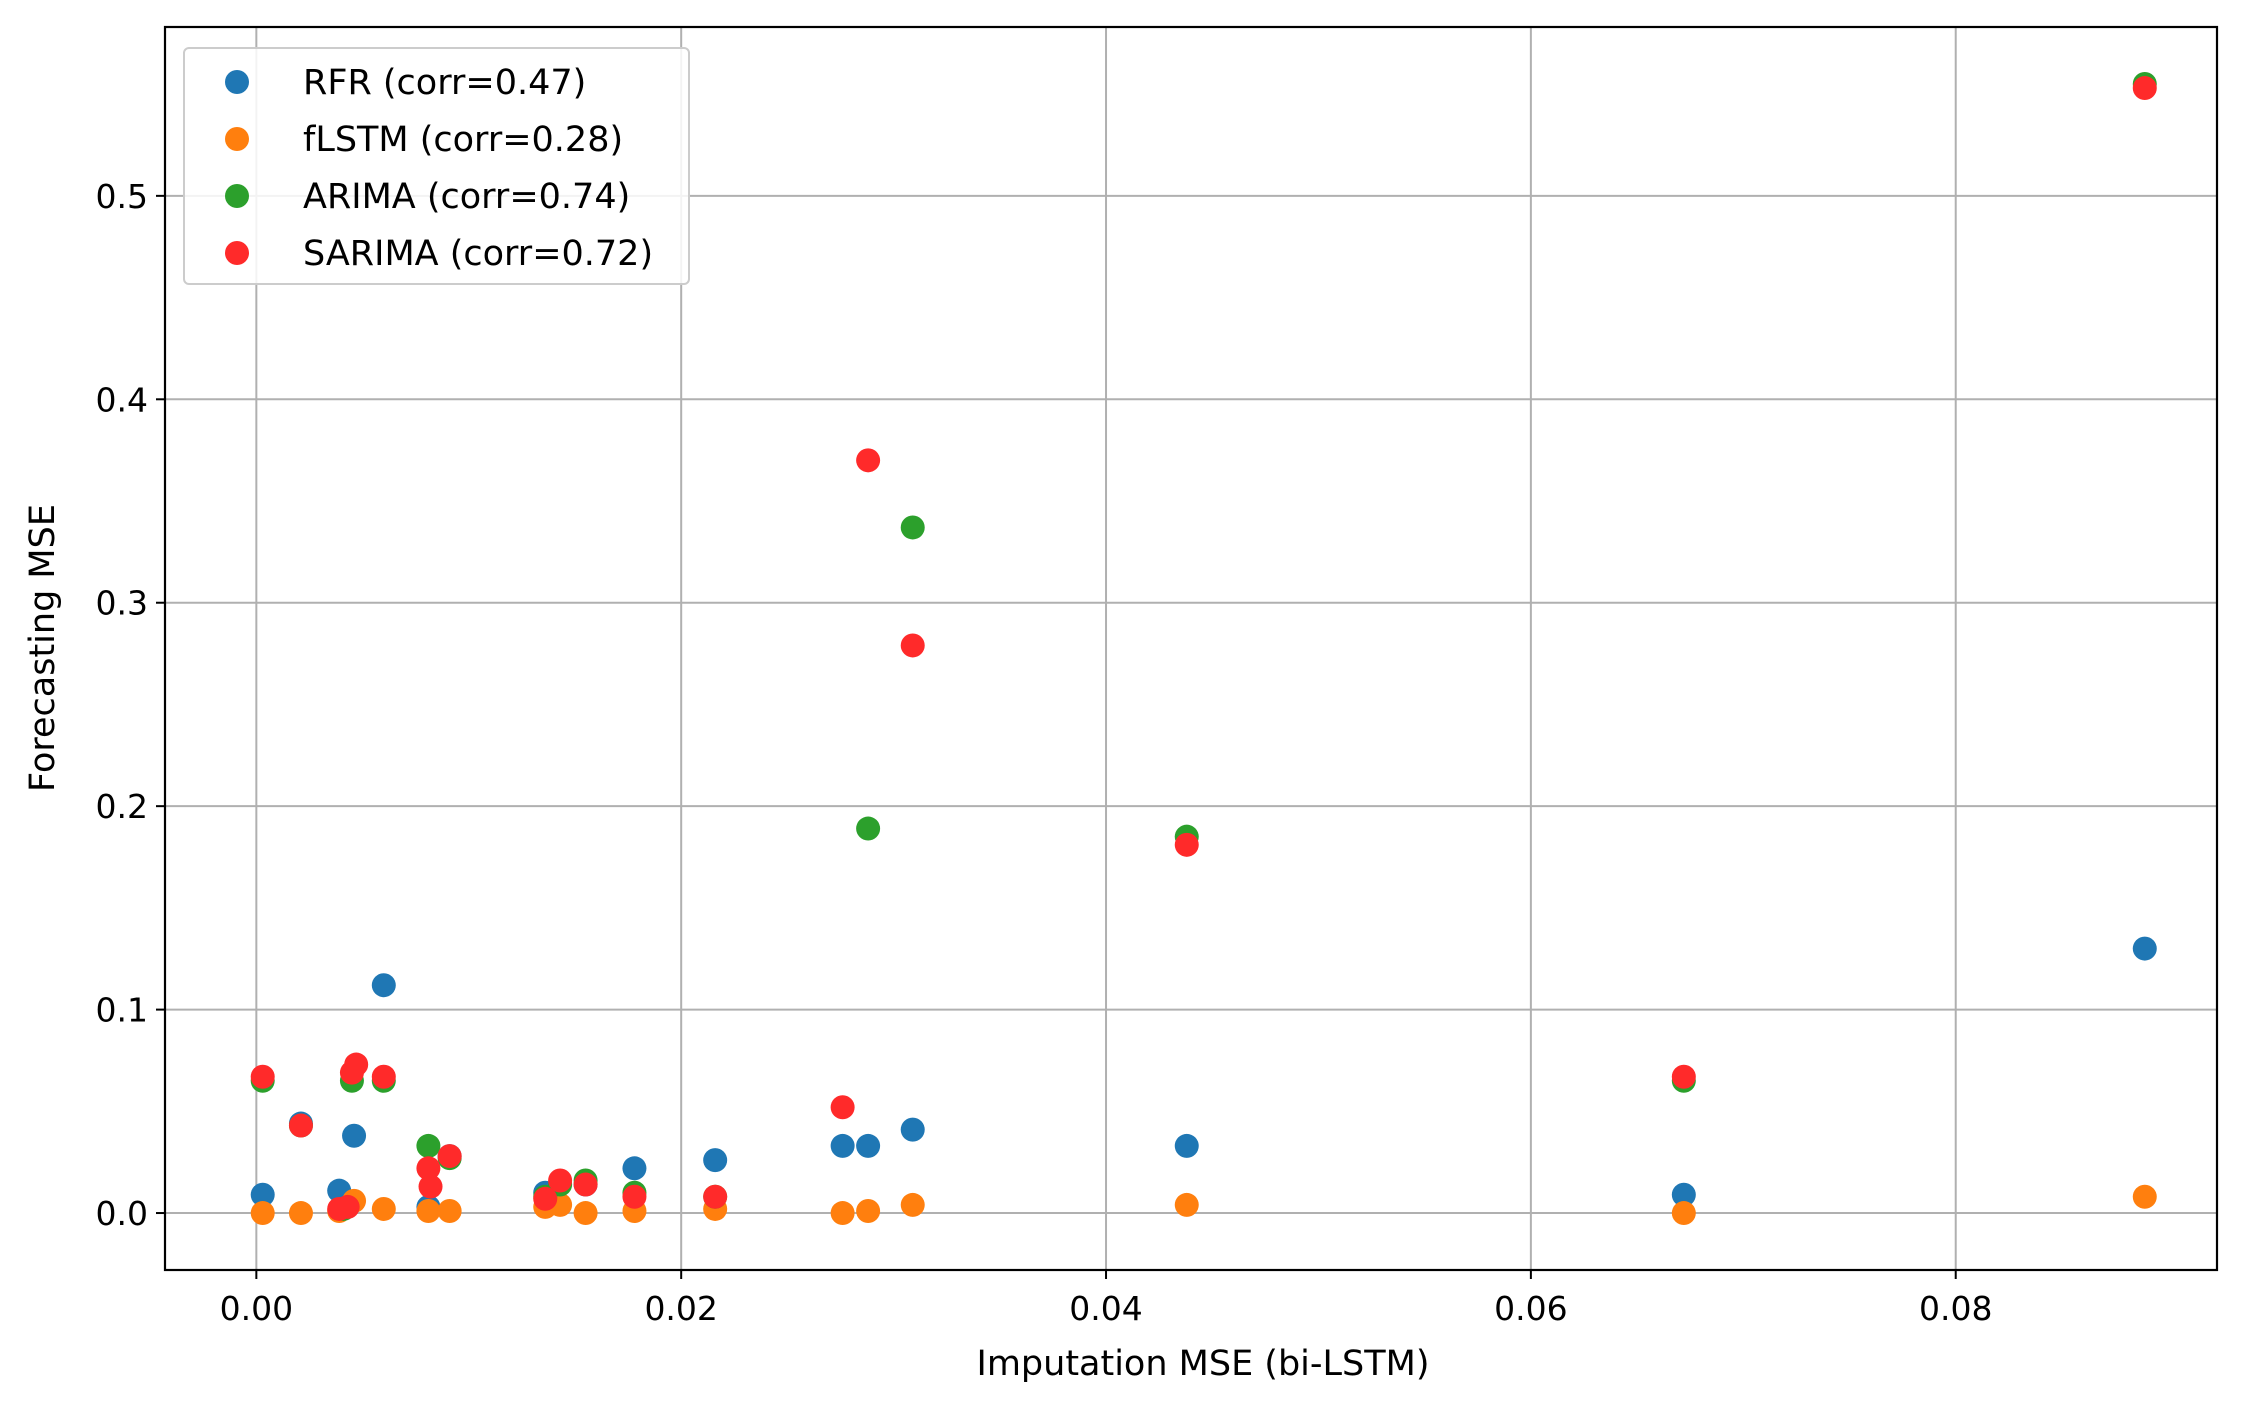 The width and height of the screenshot is (2260, 1401). Describe the element at coordinates (466, 197) in the screenshot. I see `legend-label: ARIMA (corr=0.74)` at that location.